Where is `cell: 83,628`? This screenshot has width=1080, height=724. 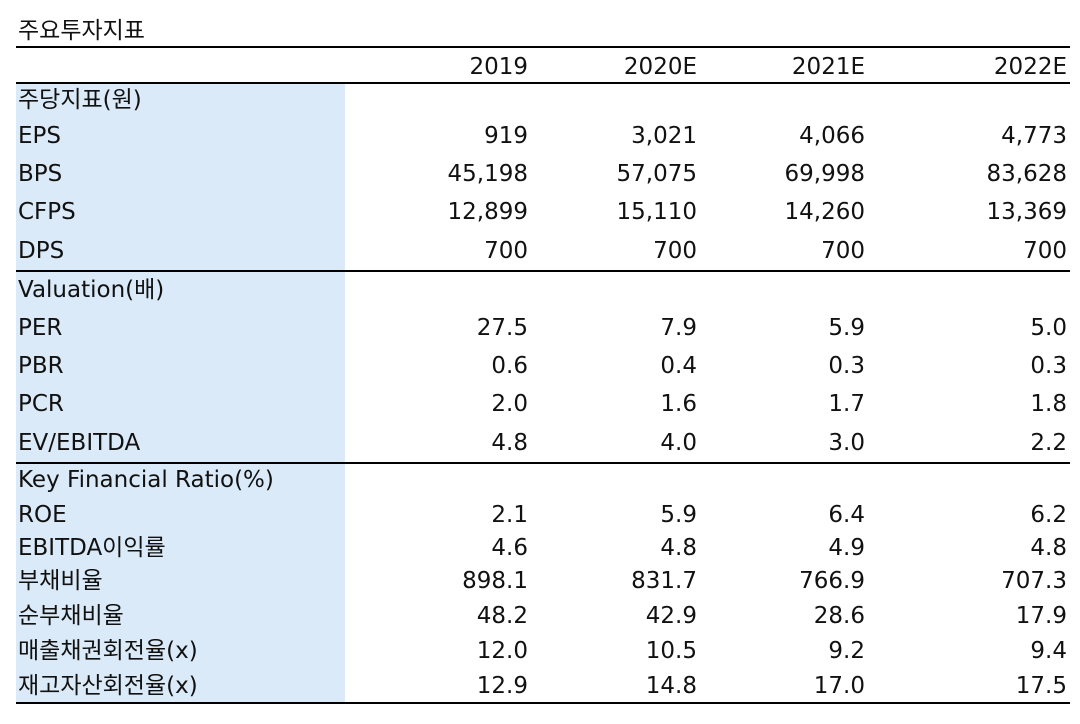
cell: 83,628 is located at coordinates (1026, 174).